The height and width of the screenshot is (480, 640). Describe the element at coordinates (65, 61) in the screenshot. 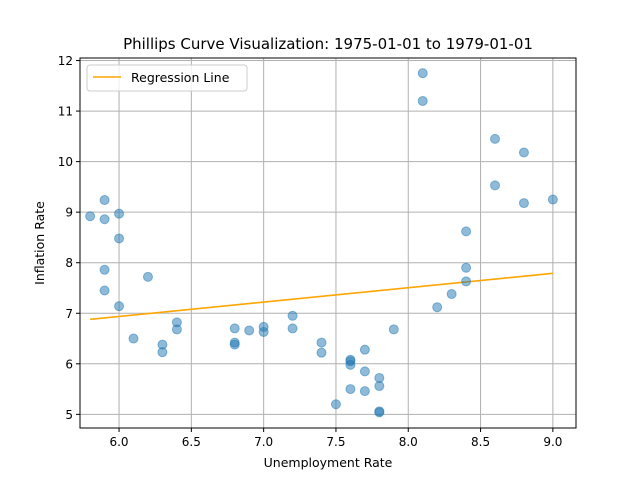

I see `y-tick-label: 12` at that location.